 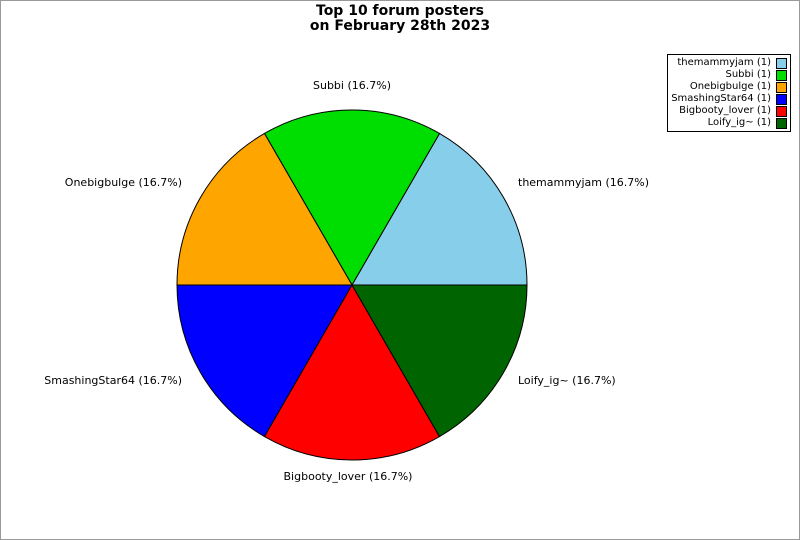 What do you see at coordinates (439, 361) in the screenshot?
I see `pie-slice-loify-ig-` at bounding box center [439, 361].